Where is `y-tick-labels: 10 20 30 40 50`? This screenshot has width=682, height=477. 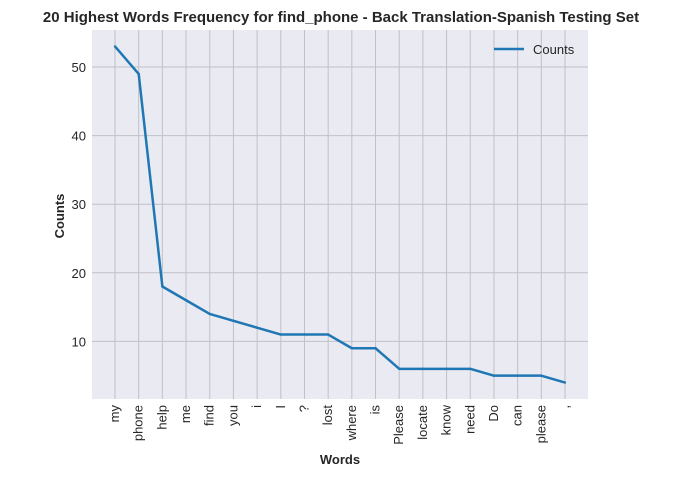 y-tick-labels: 10 20 30 40 50 is located at coordinates (79, 204).